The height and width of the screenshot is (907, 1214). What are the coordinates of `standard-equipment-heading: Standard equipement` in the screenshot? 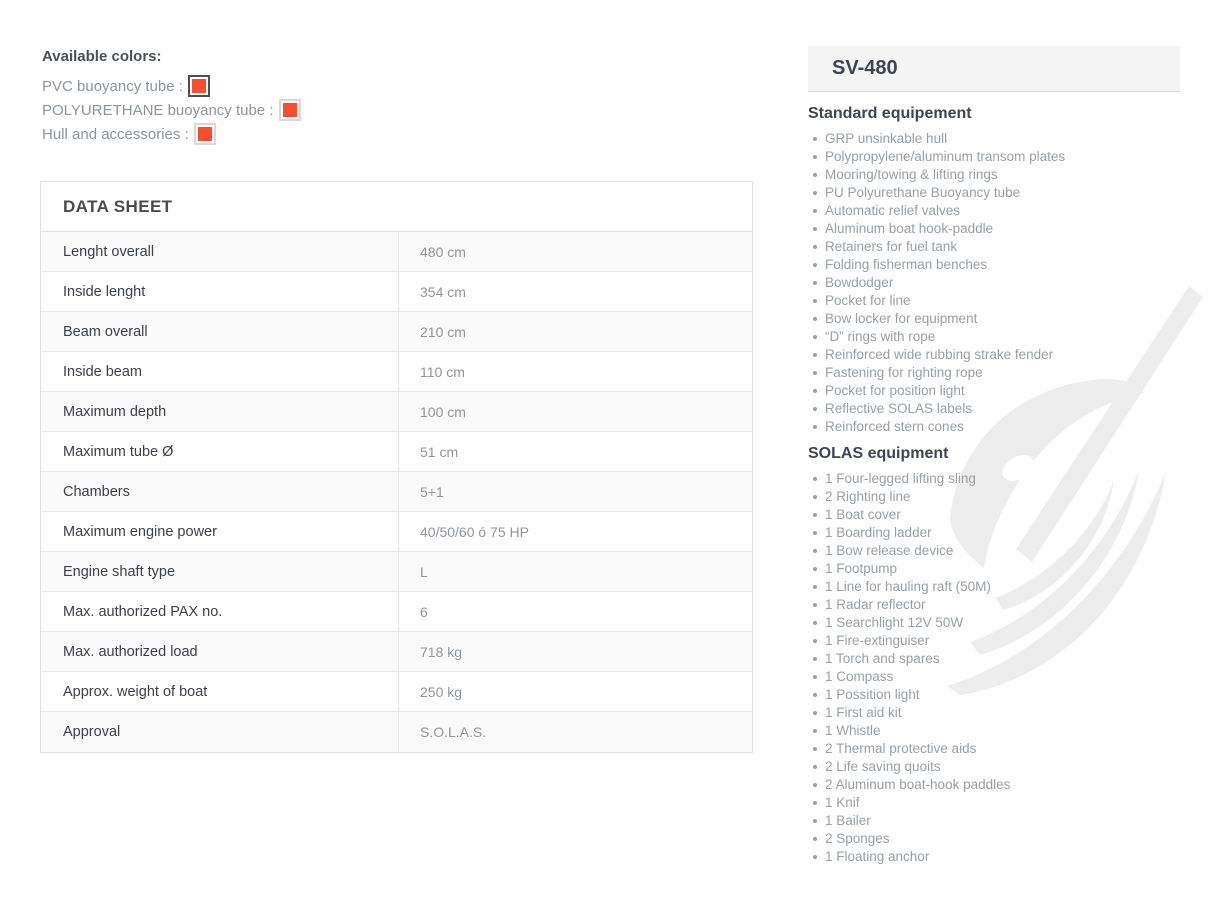 It's located at (890, 113).